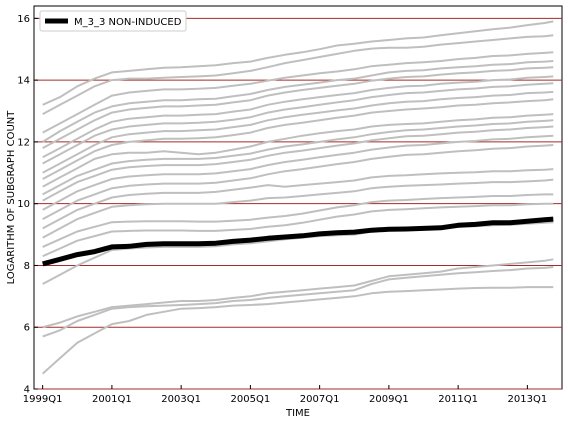 This screenshot has height=424, width=568. I want to click on highlight-series-group, so click(298, 241).